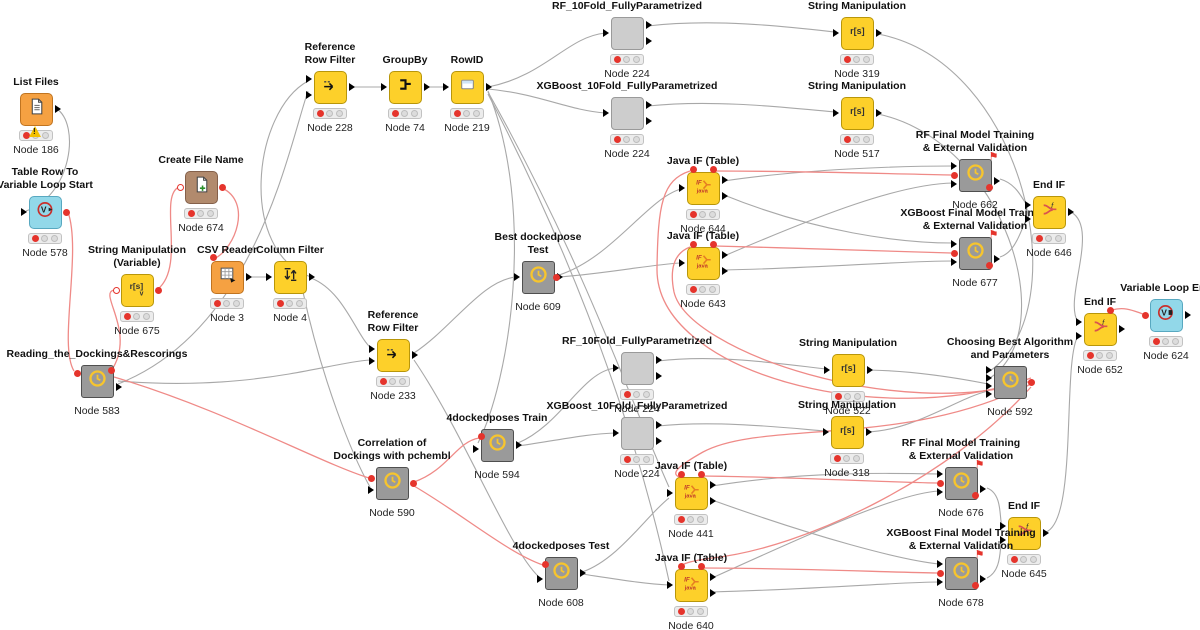  I want to click on data-wire-n594-n224c, so click(566, 405).